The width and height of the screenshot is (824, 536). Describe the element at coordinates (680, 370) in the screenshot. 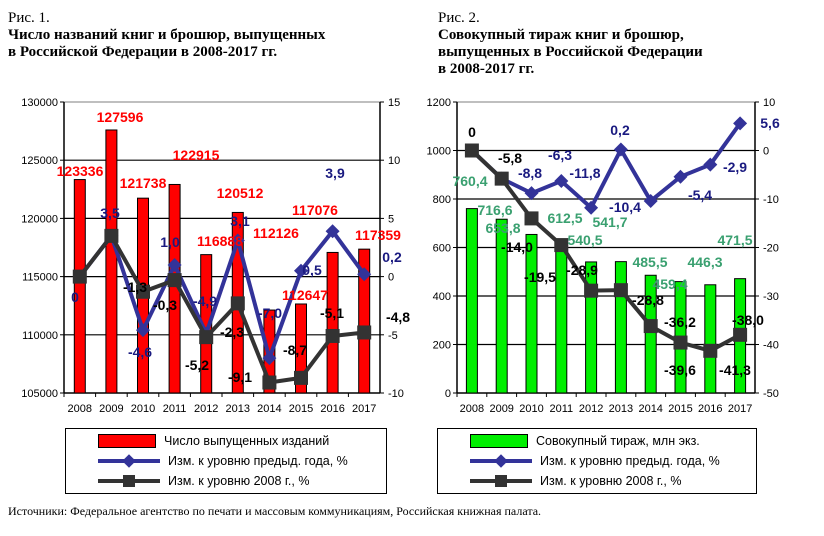

I see `chart2-data-label: -39,6` at that location.